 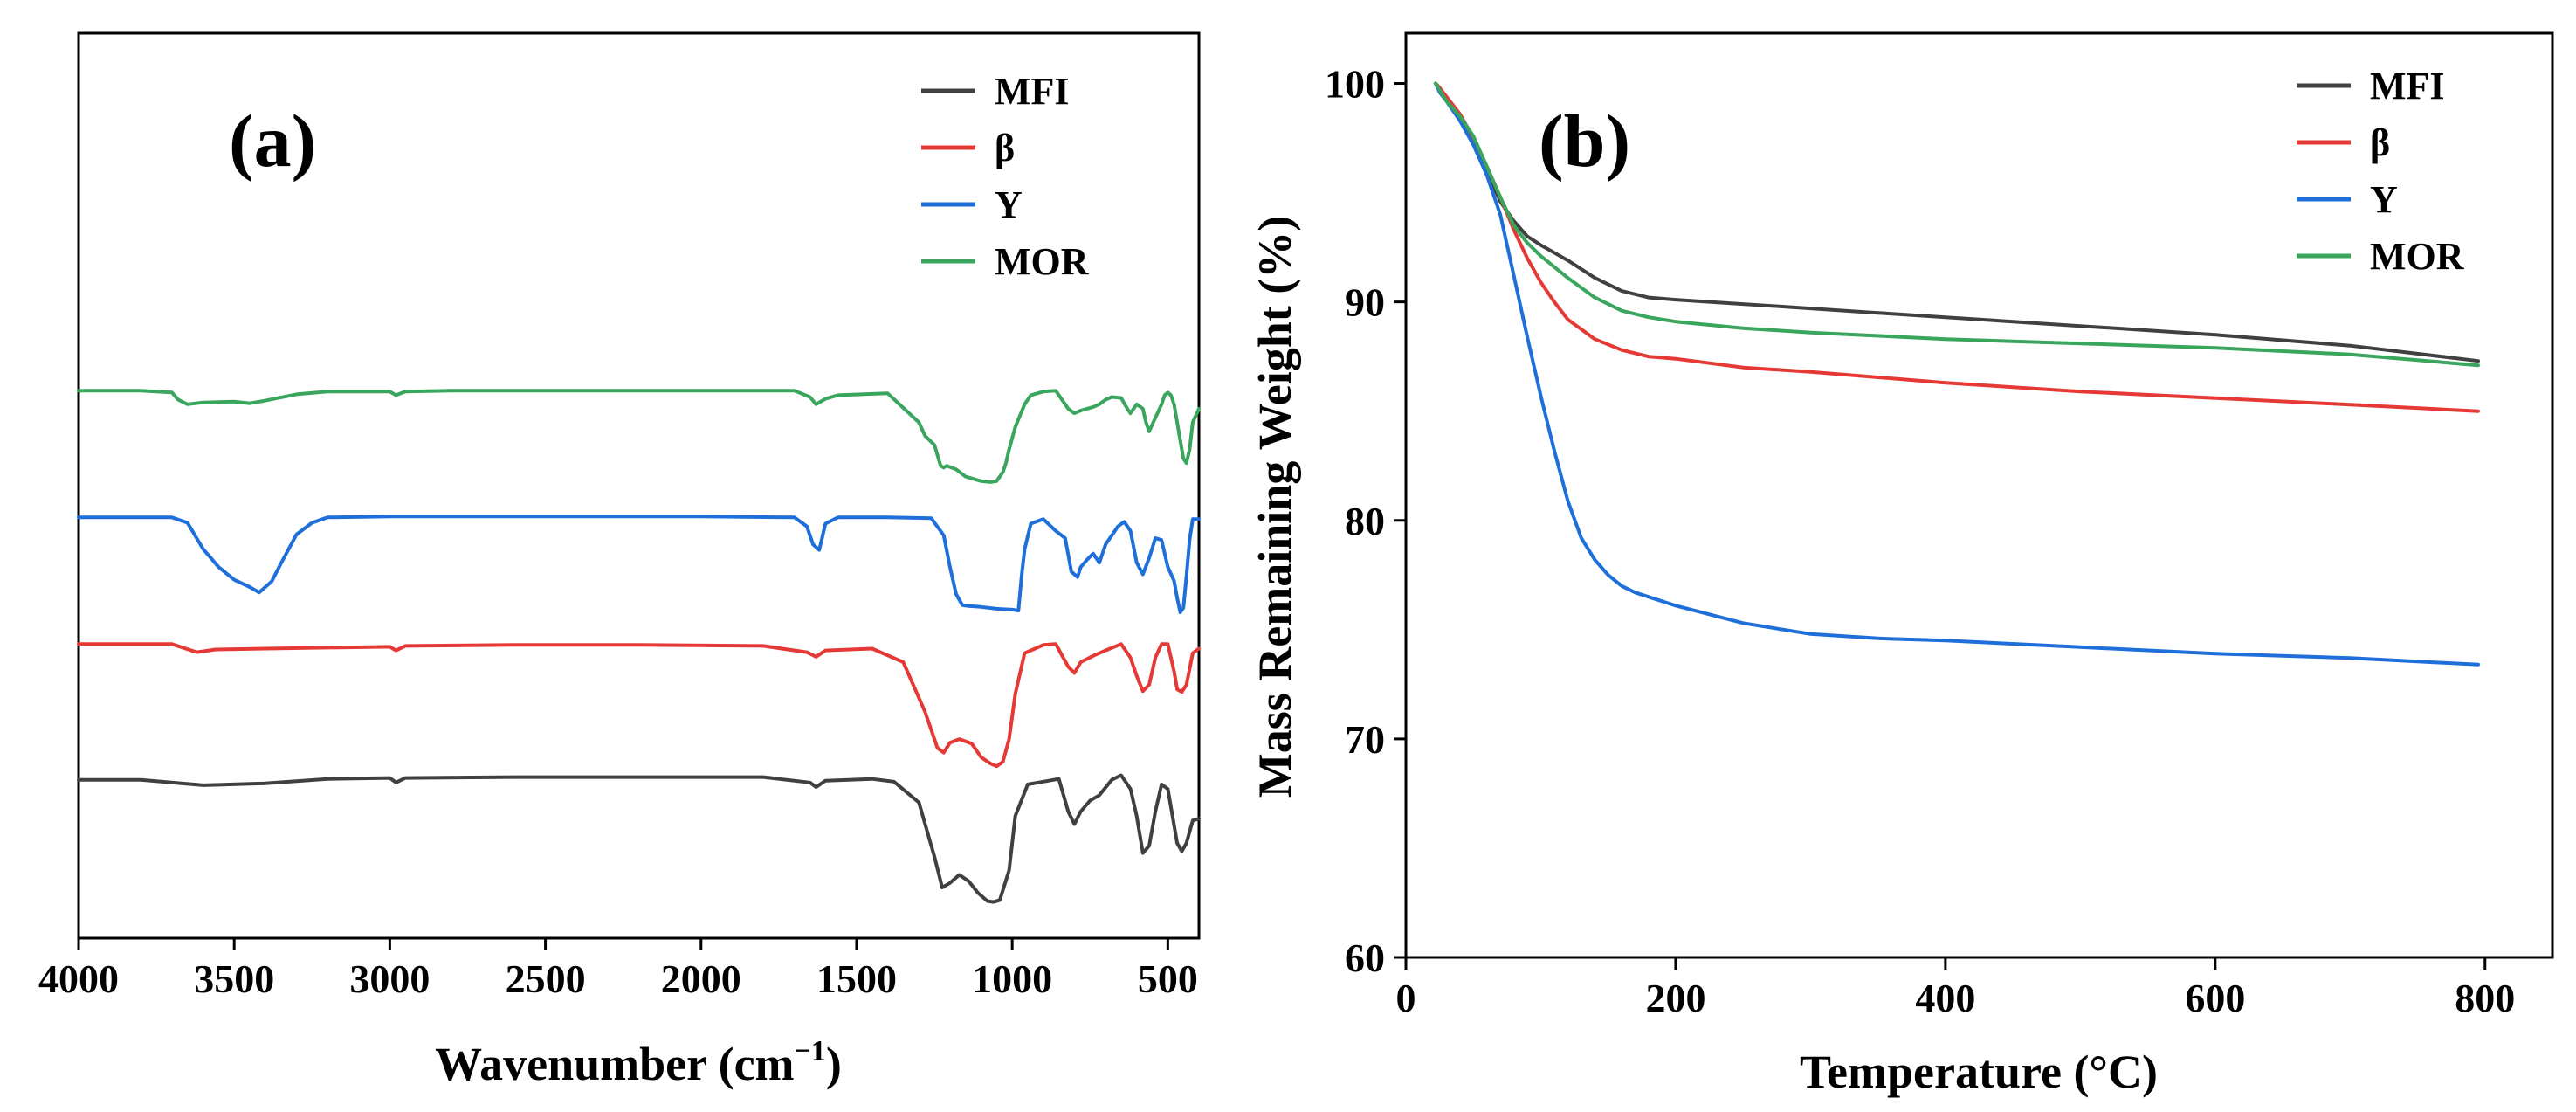 I want to click on panel-b-series-mor-line, so click(x=1957, y=225).